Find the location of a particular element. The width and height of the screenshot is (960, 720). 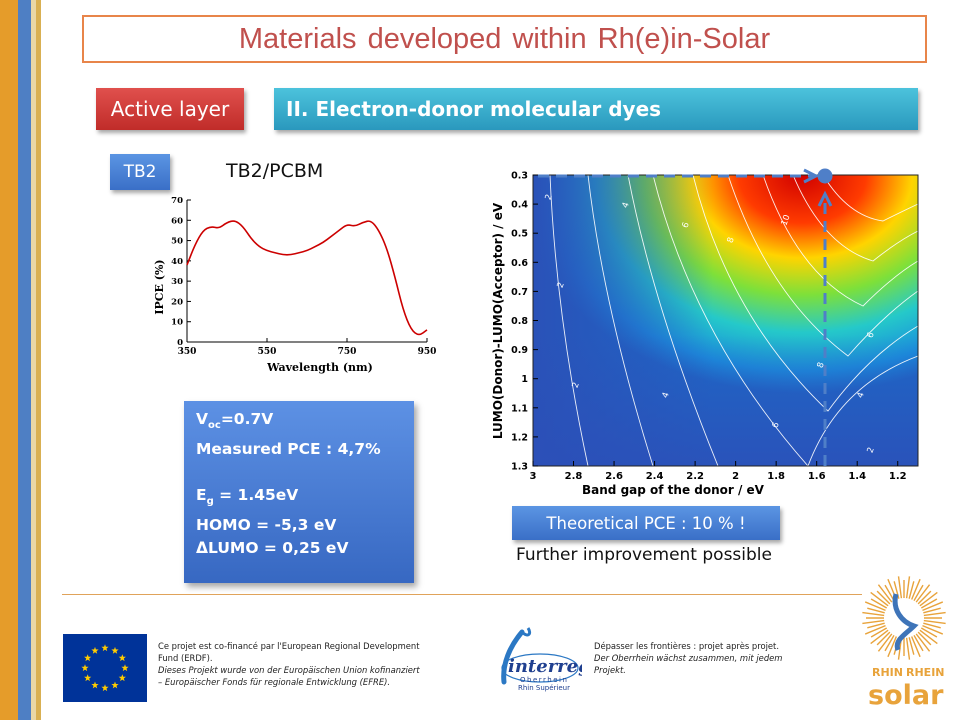

contour-y-tick-label: 1.1 is located at coordinates (519, 408).